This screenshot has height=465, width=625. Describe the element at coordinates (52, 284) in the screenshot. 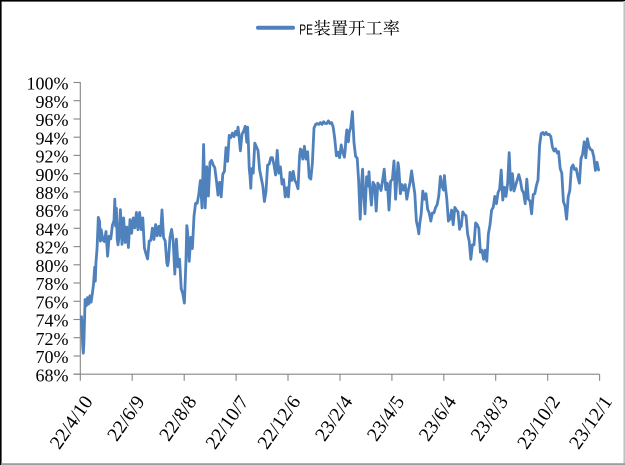

I see `svg-text: 78%` at that location.